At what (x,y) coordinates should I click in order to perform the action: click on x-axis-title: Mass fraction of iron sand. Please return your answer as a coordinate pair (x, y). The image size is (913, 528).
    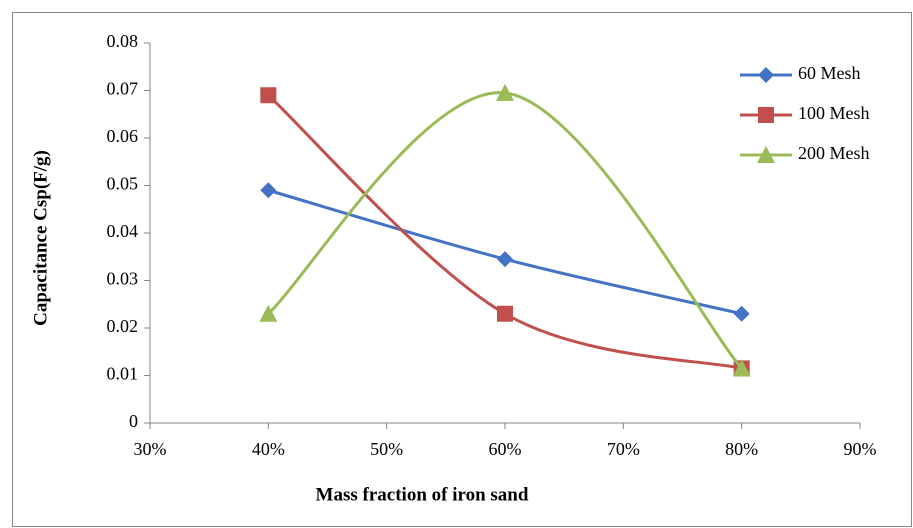
    Looking at the image, I should click on (422, 494).